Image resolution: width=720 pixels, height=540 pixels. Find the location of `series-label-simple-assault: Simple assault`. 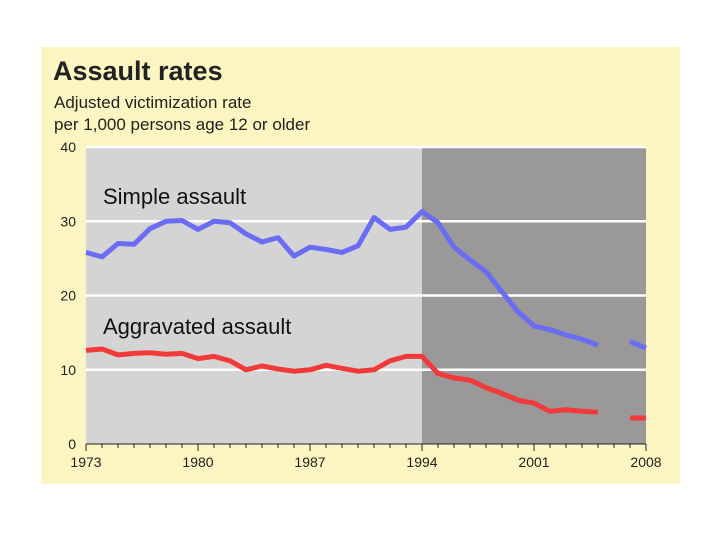

series-label-simple-assault: Simple assault is located at coordinates (174, 196).